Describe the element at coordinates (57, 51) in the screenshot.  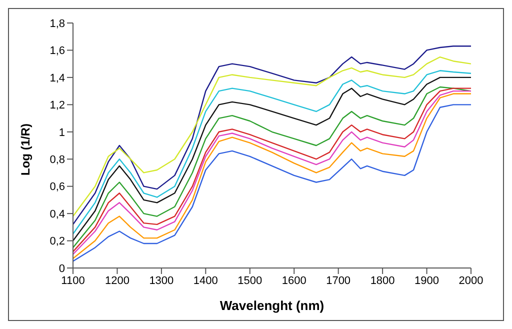
I see `y-tick-label: 1,6` at that location.